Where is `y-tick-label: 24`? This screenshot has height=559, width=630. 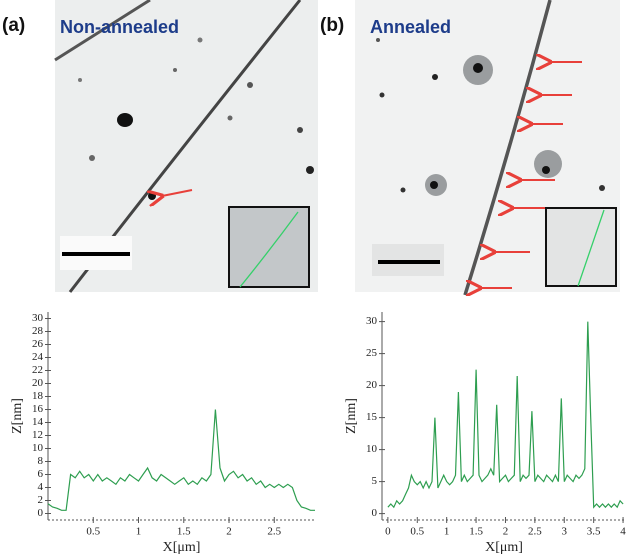 y-tick-label: 24 is located at coordinates (38, 357).